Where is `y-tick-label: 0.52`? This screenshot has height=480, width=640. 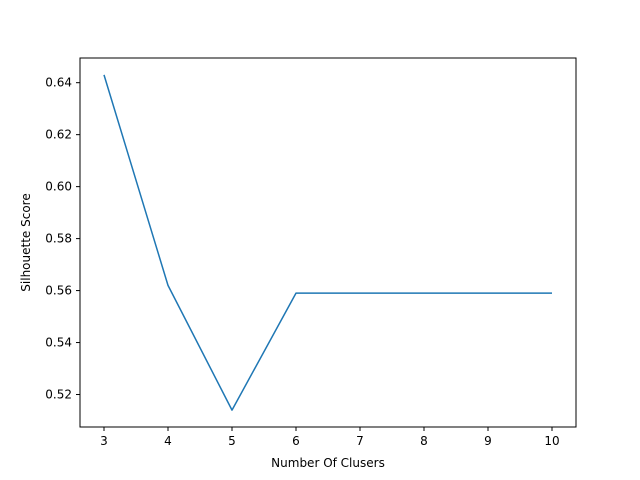 y-tick-label: 0.52 is located at coordinates (58, 395).